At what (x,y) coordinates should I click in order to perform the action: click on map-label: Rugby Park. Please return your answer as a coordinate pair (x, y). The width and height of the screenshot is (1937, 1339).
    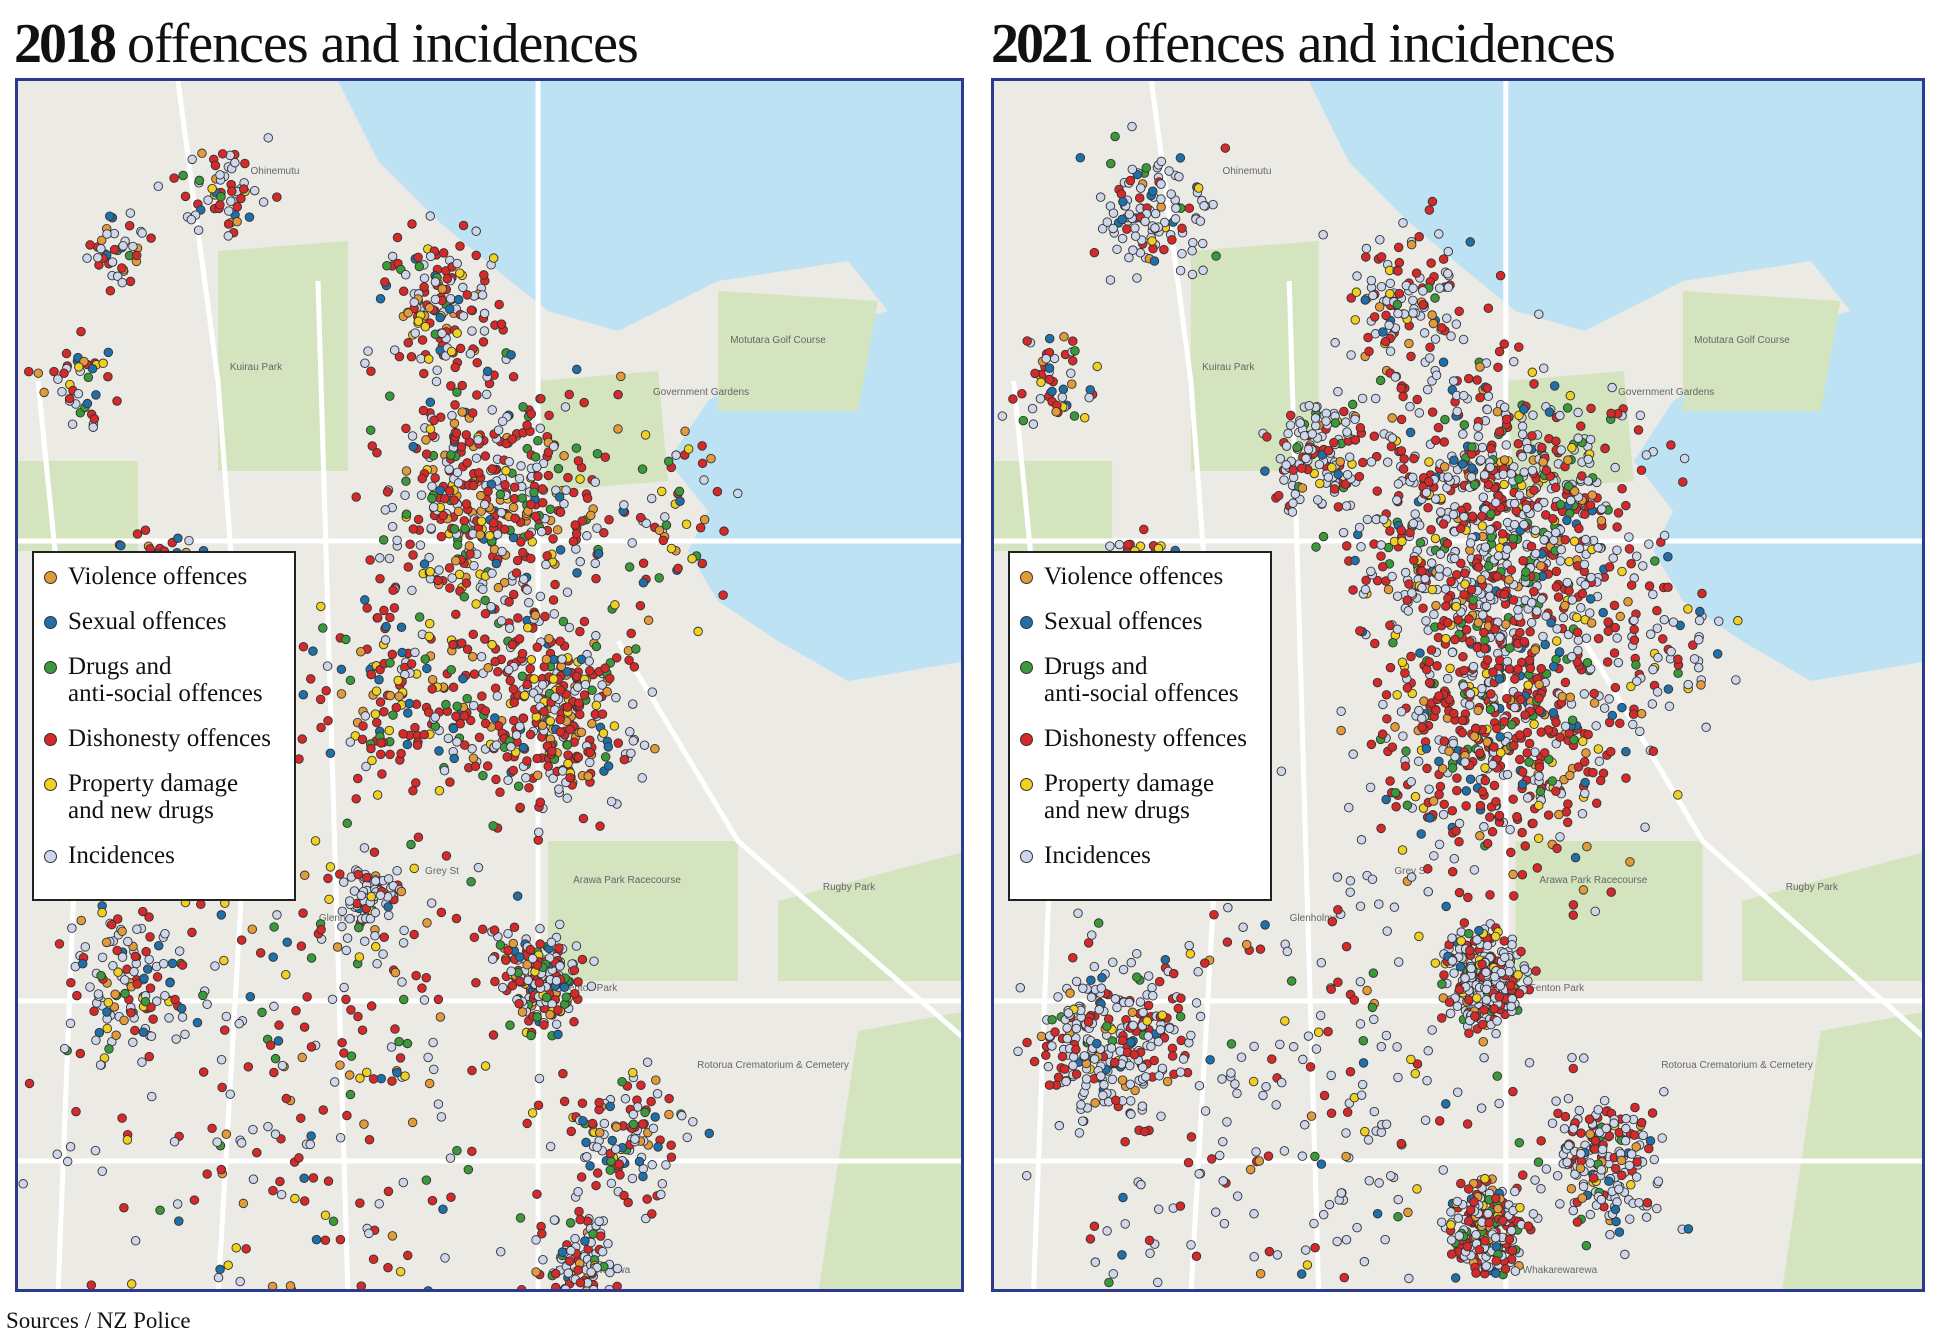
    Looking at the image, I should click on (1812, 887).